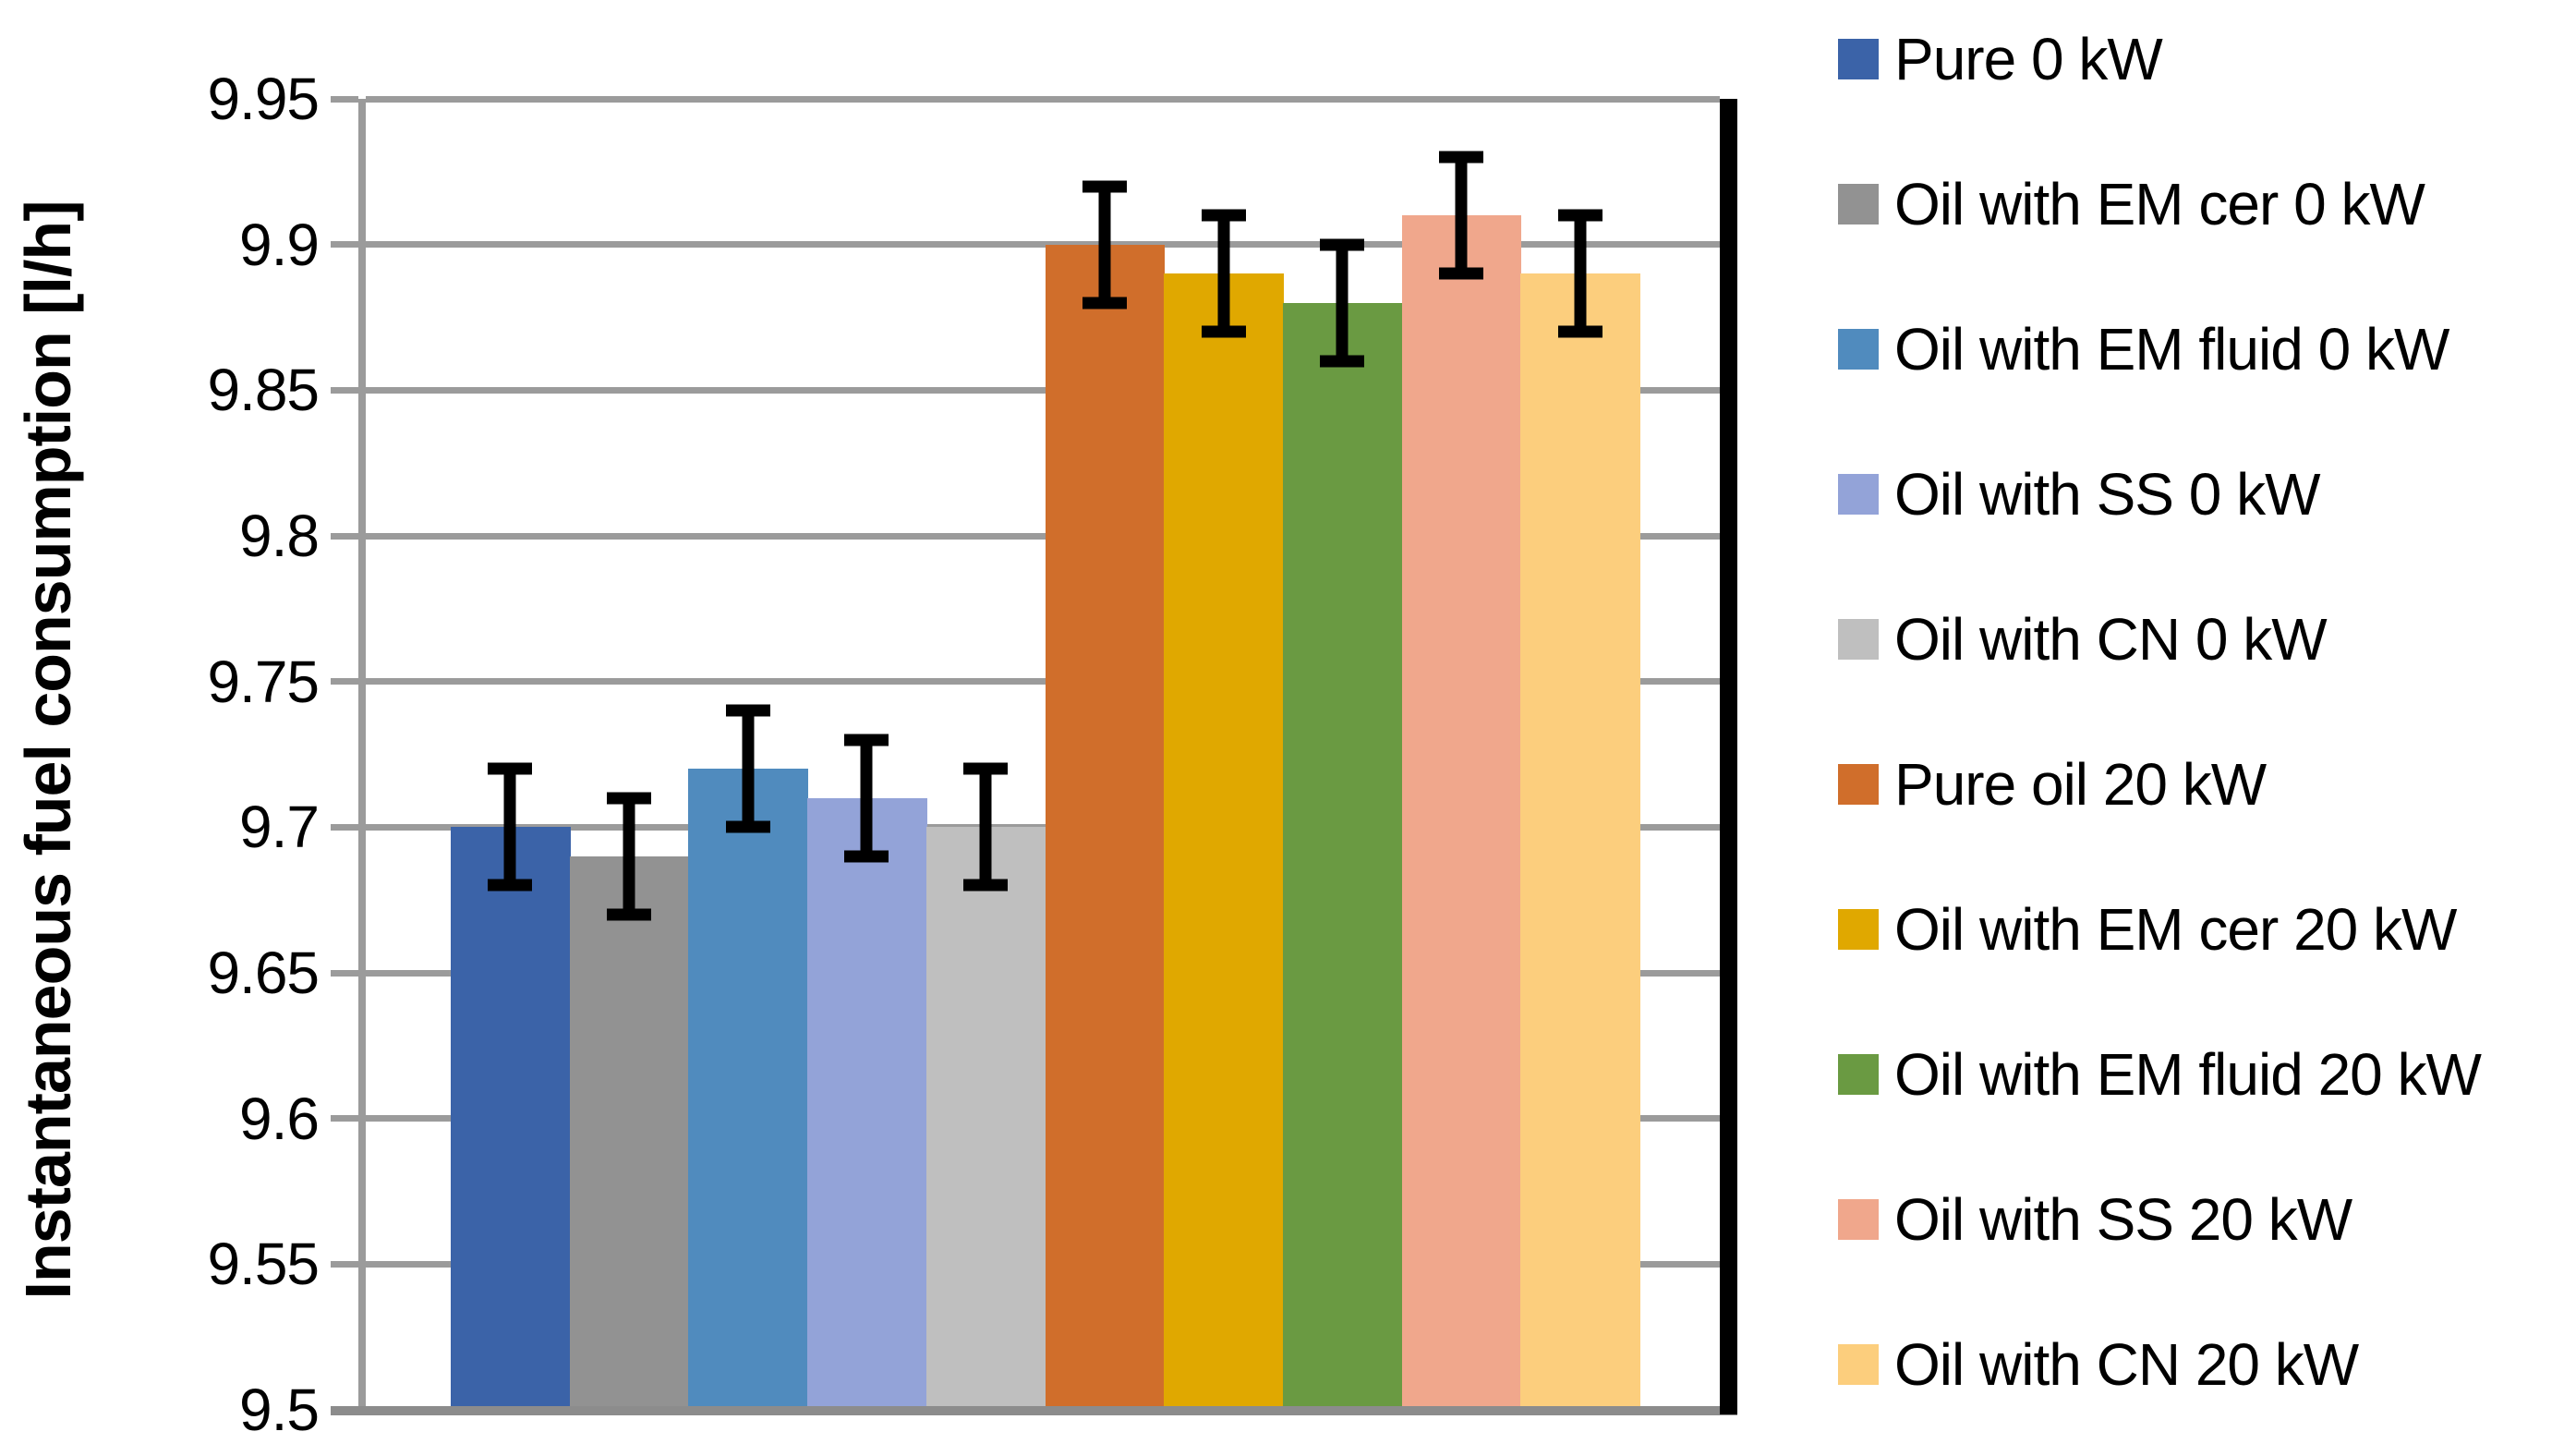 The height and width of the screenshot is (1456, 2576). What do you see at coordinates (279, 827) in the screenshot?
I see `y-tick-label: 9.7` at bounding box center [279, 827].